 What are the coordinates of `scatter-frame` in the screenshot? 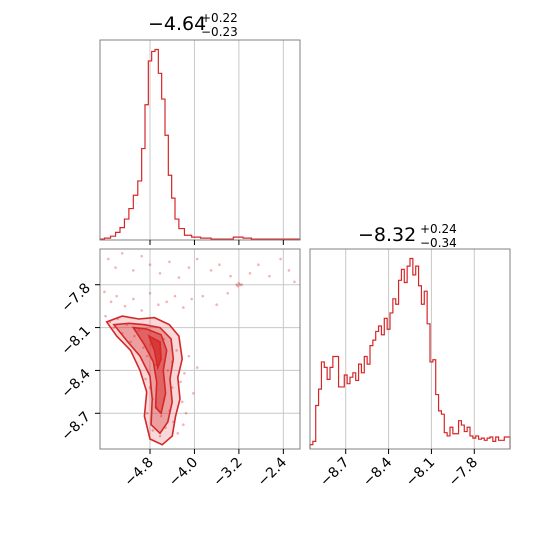 It's located at (200, 349).